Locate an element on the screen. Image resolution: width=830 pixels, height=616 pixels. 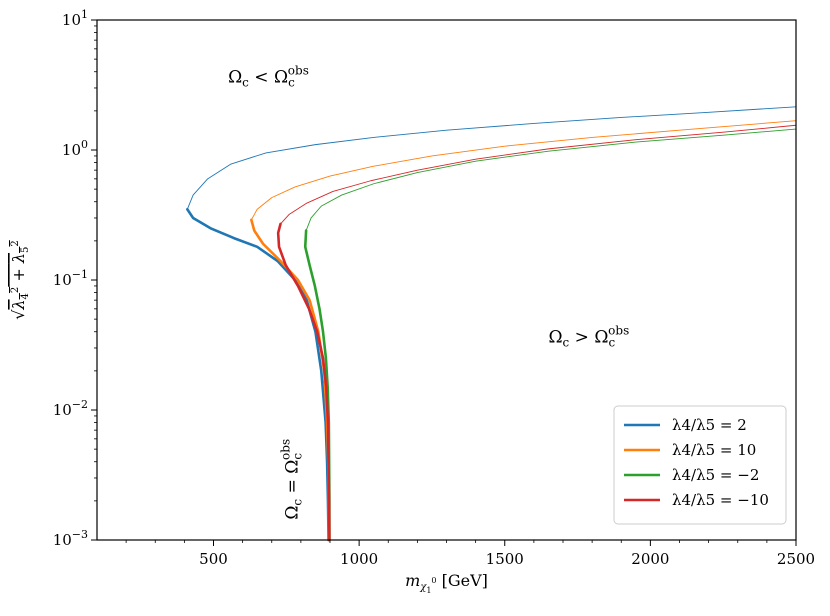
legend: λ4/λ5 = 2 λ4/λ5 = 10 λ4/λ5 = −2 λ4/λ5 = −10 is located at coordinates (700, 465).